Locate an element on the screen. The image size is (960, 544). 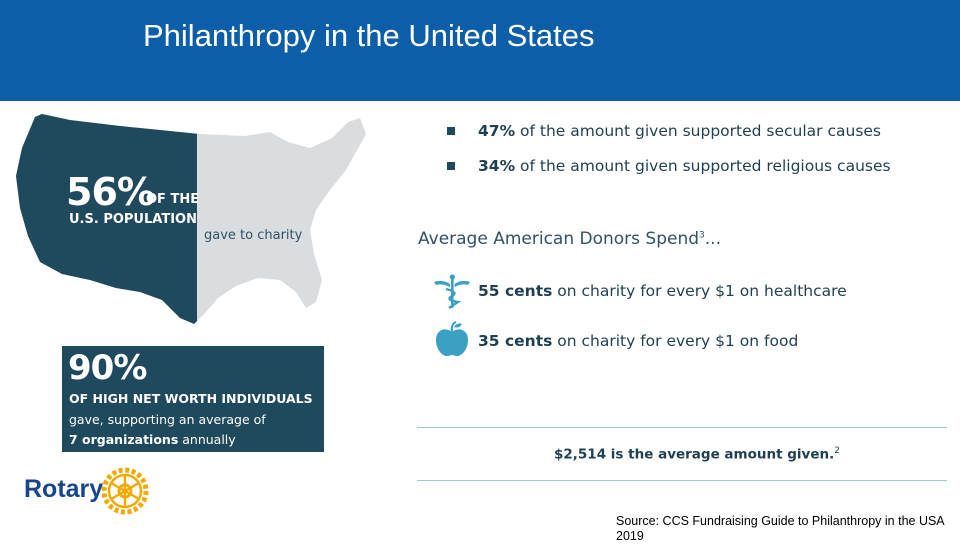
food-spend-row: 35 cents on charity for every $1 on food is located at coordinates (638, 341).